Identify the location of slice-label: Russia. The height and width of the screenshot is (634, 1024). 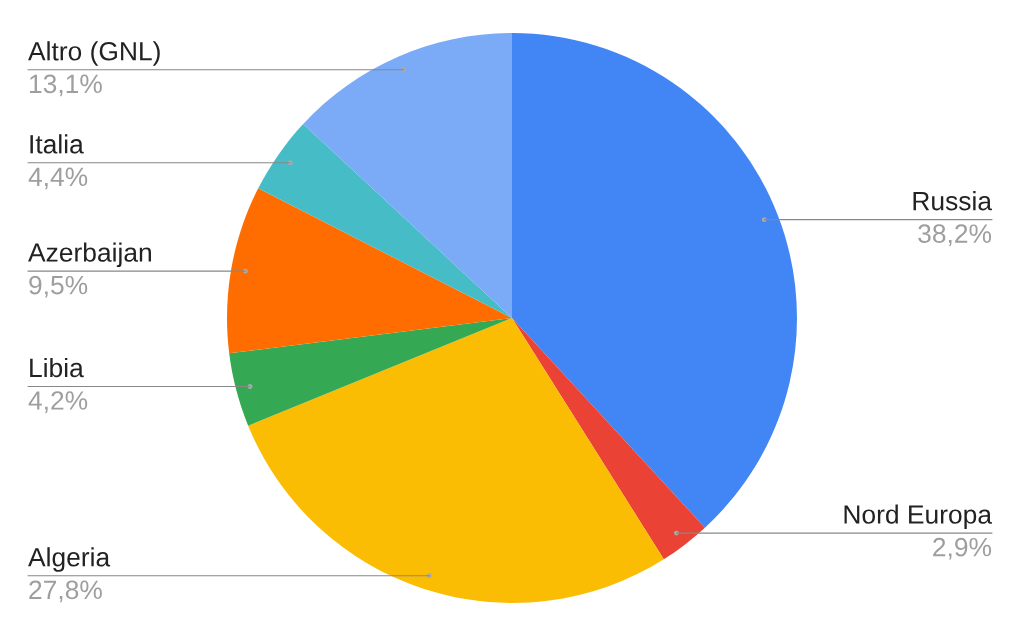
(952, 201).